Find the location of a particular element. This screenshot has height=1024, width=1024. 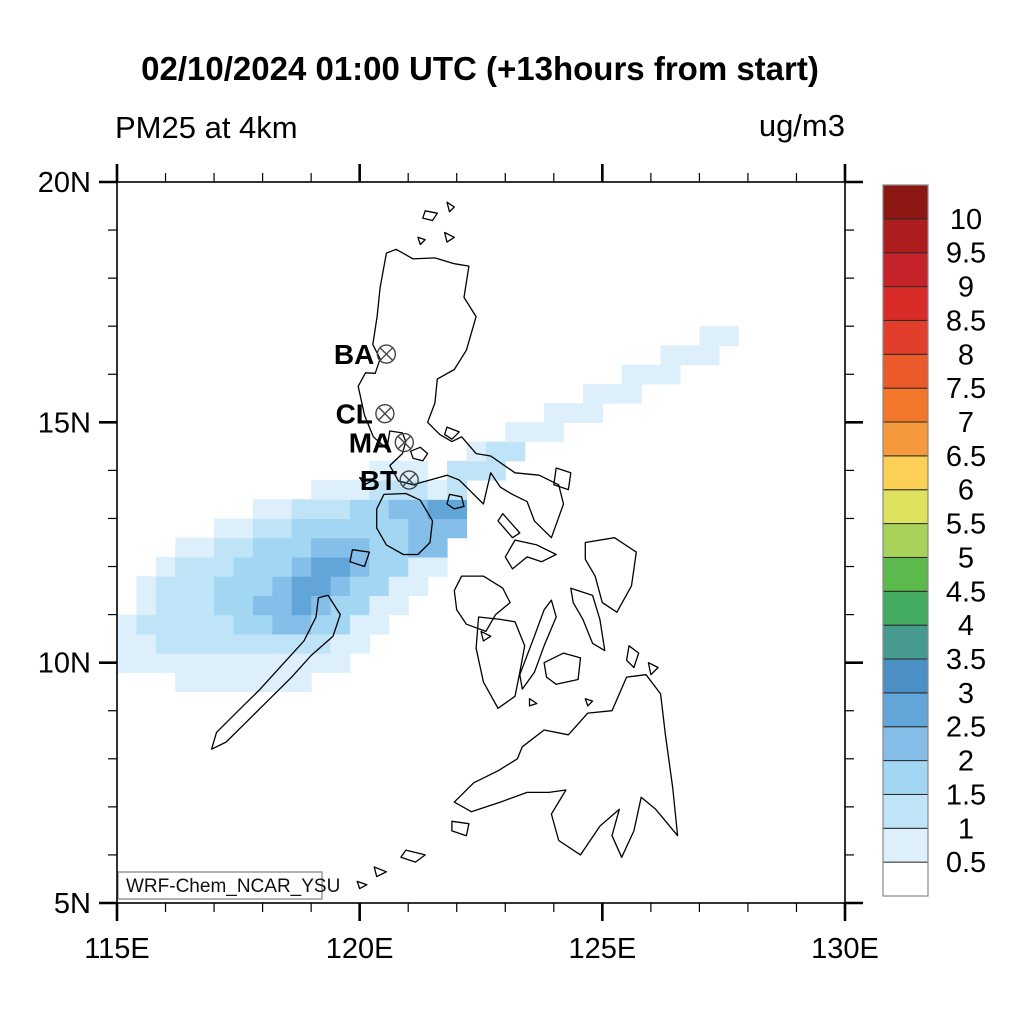

colorbar-outline is located at coordinates (905, 540).